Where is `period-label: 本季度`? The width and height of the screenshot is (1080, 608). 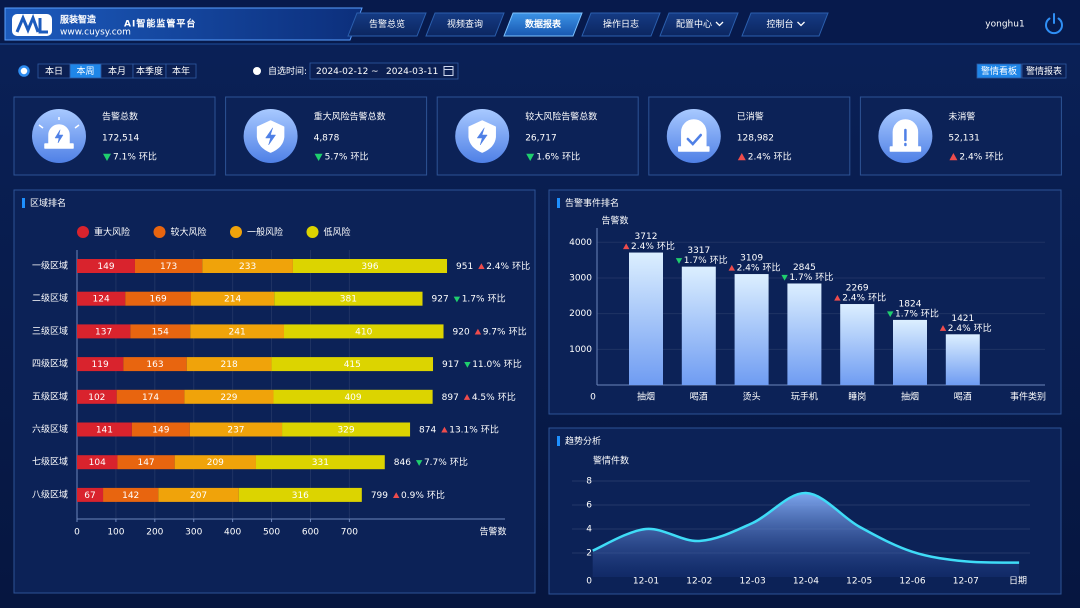 period-label: 本季度 is located at coordinates (149, 71).